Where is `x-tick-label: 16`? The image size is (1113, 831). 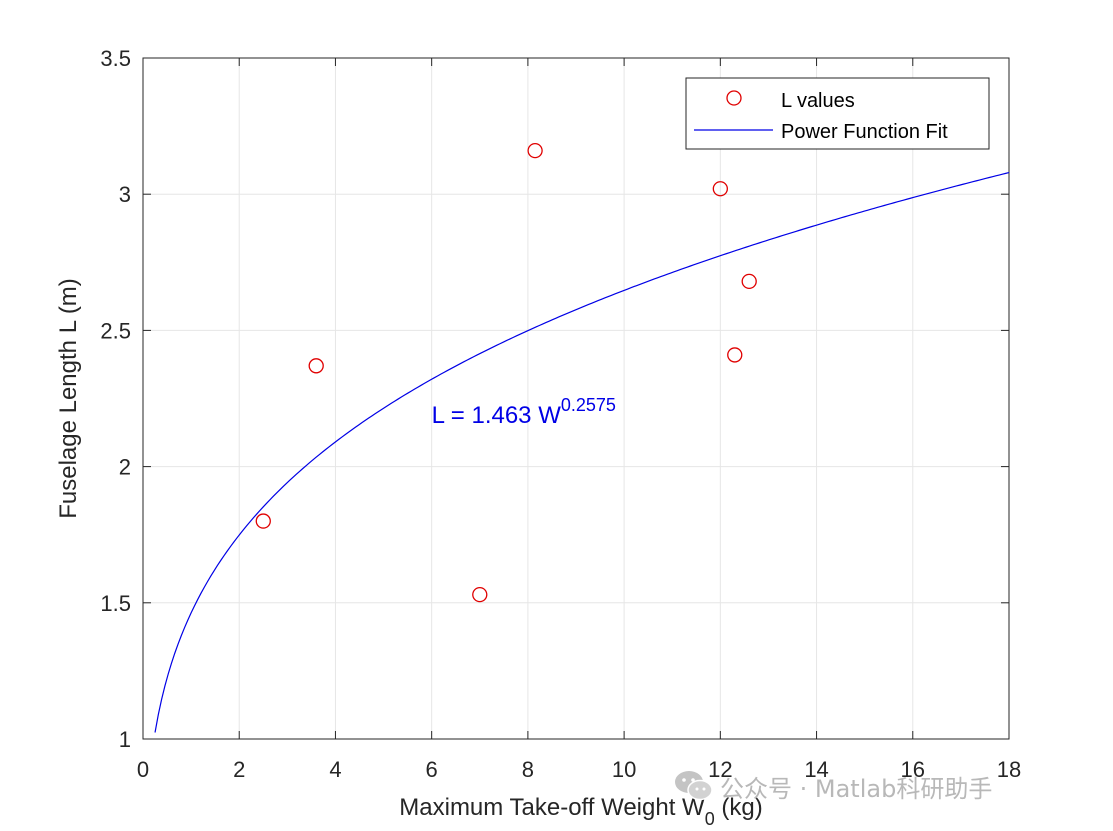
x-tick-label: 16 is located at coordinates (913, 769).